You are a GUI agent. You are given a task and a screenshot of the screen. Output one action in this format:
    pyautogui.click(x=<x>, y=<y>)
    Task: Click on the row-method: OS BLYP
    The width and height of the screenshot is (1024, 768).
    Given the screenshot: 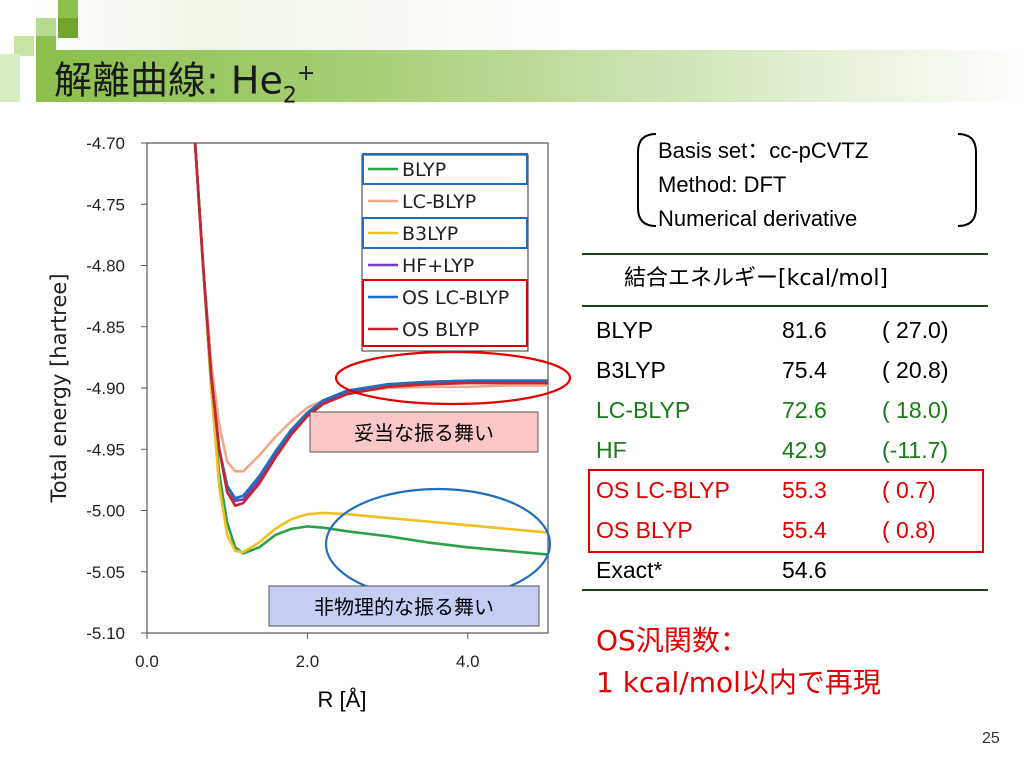 What is the action you would take?
    pyautogui.click(x=644, y=530)
    